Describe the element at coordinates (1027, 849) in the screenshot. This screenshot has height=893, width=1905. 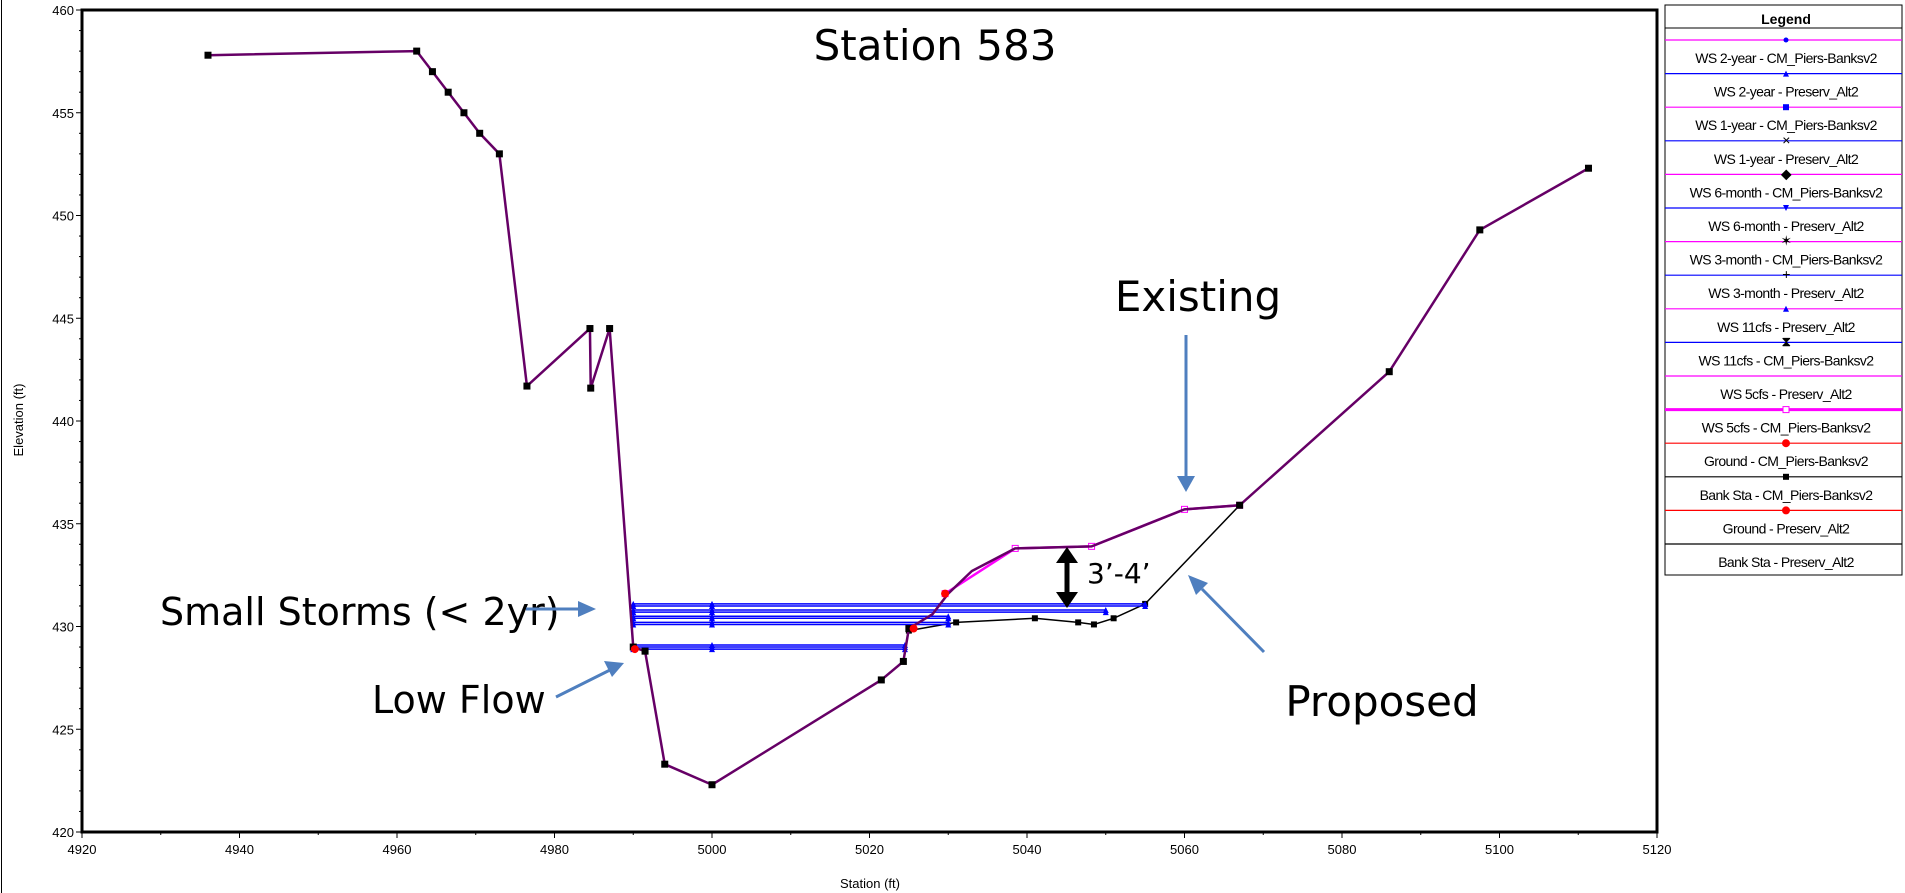
I see `x-tick-label: 5040` at that location.